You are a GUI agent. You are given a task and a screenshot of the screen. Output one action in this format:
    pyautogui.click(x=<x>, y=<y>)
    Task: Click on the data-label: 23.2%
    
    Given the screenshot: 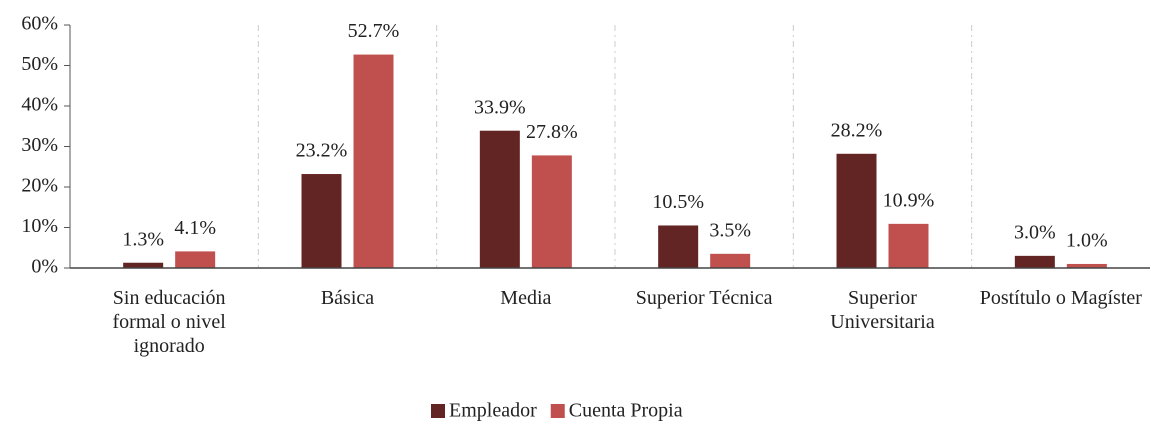 What is the action you would take?
    pyautogui.click(x=322, y=151)
    